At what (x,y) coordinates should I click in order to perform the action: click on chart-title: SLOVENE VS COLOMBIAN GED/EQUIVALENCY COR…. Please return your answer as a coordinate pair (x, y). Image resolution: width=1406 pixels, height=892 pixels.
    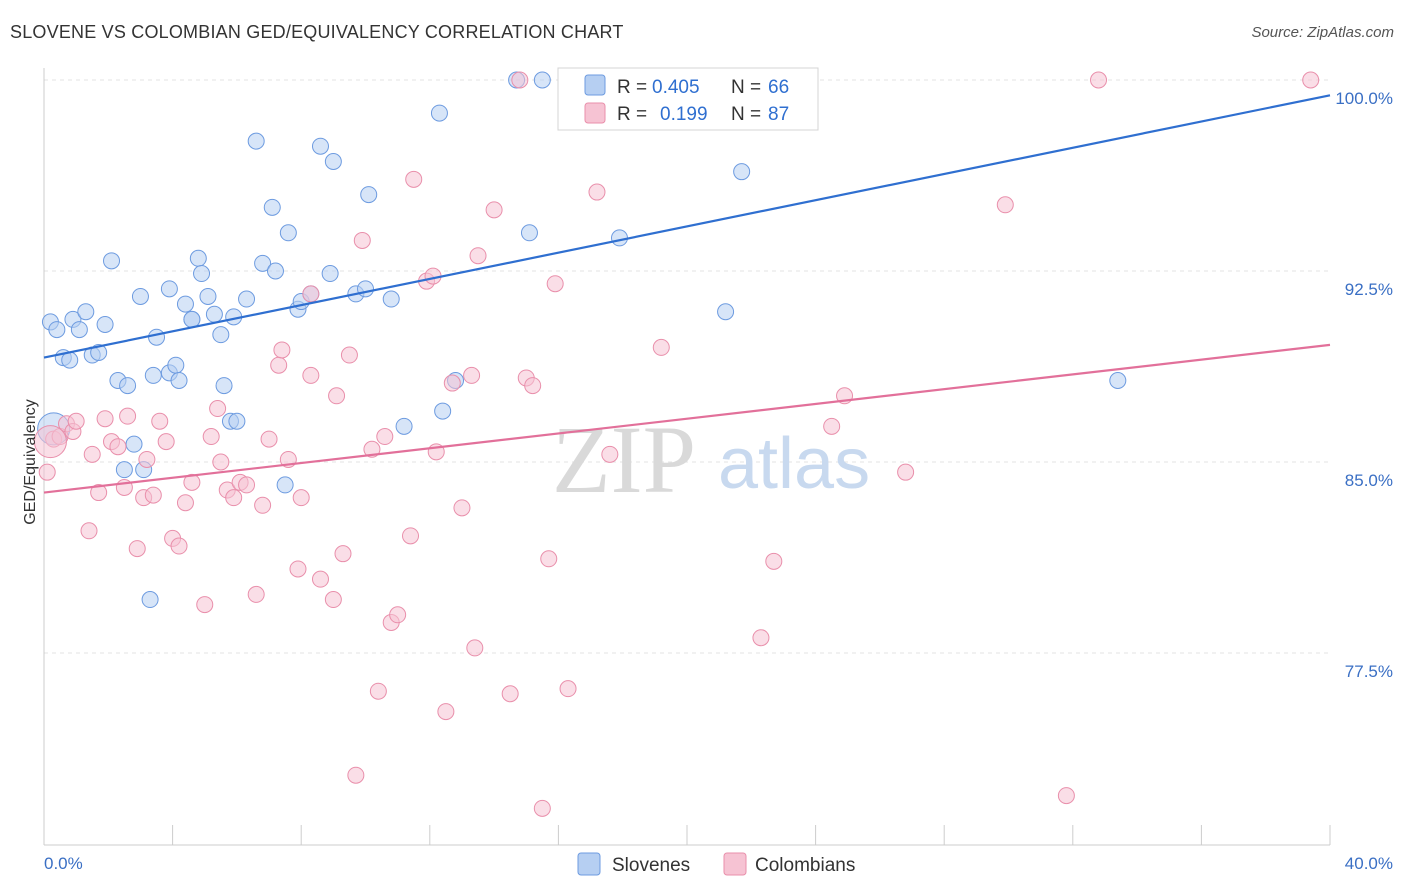
    Looking at the image, I should click on (317, 32).